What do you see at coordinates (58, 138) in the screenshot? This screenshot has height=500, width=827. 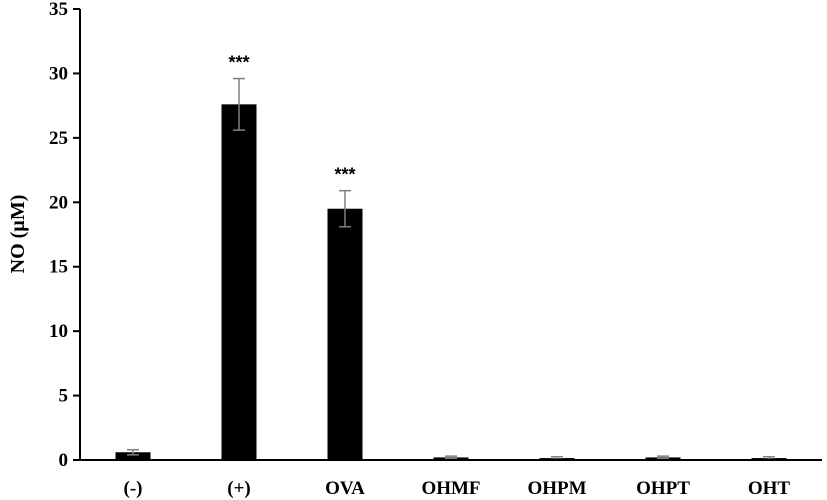 I see `y-tick-label: 25` at bounding box center [58, 138].